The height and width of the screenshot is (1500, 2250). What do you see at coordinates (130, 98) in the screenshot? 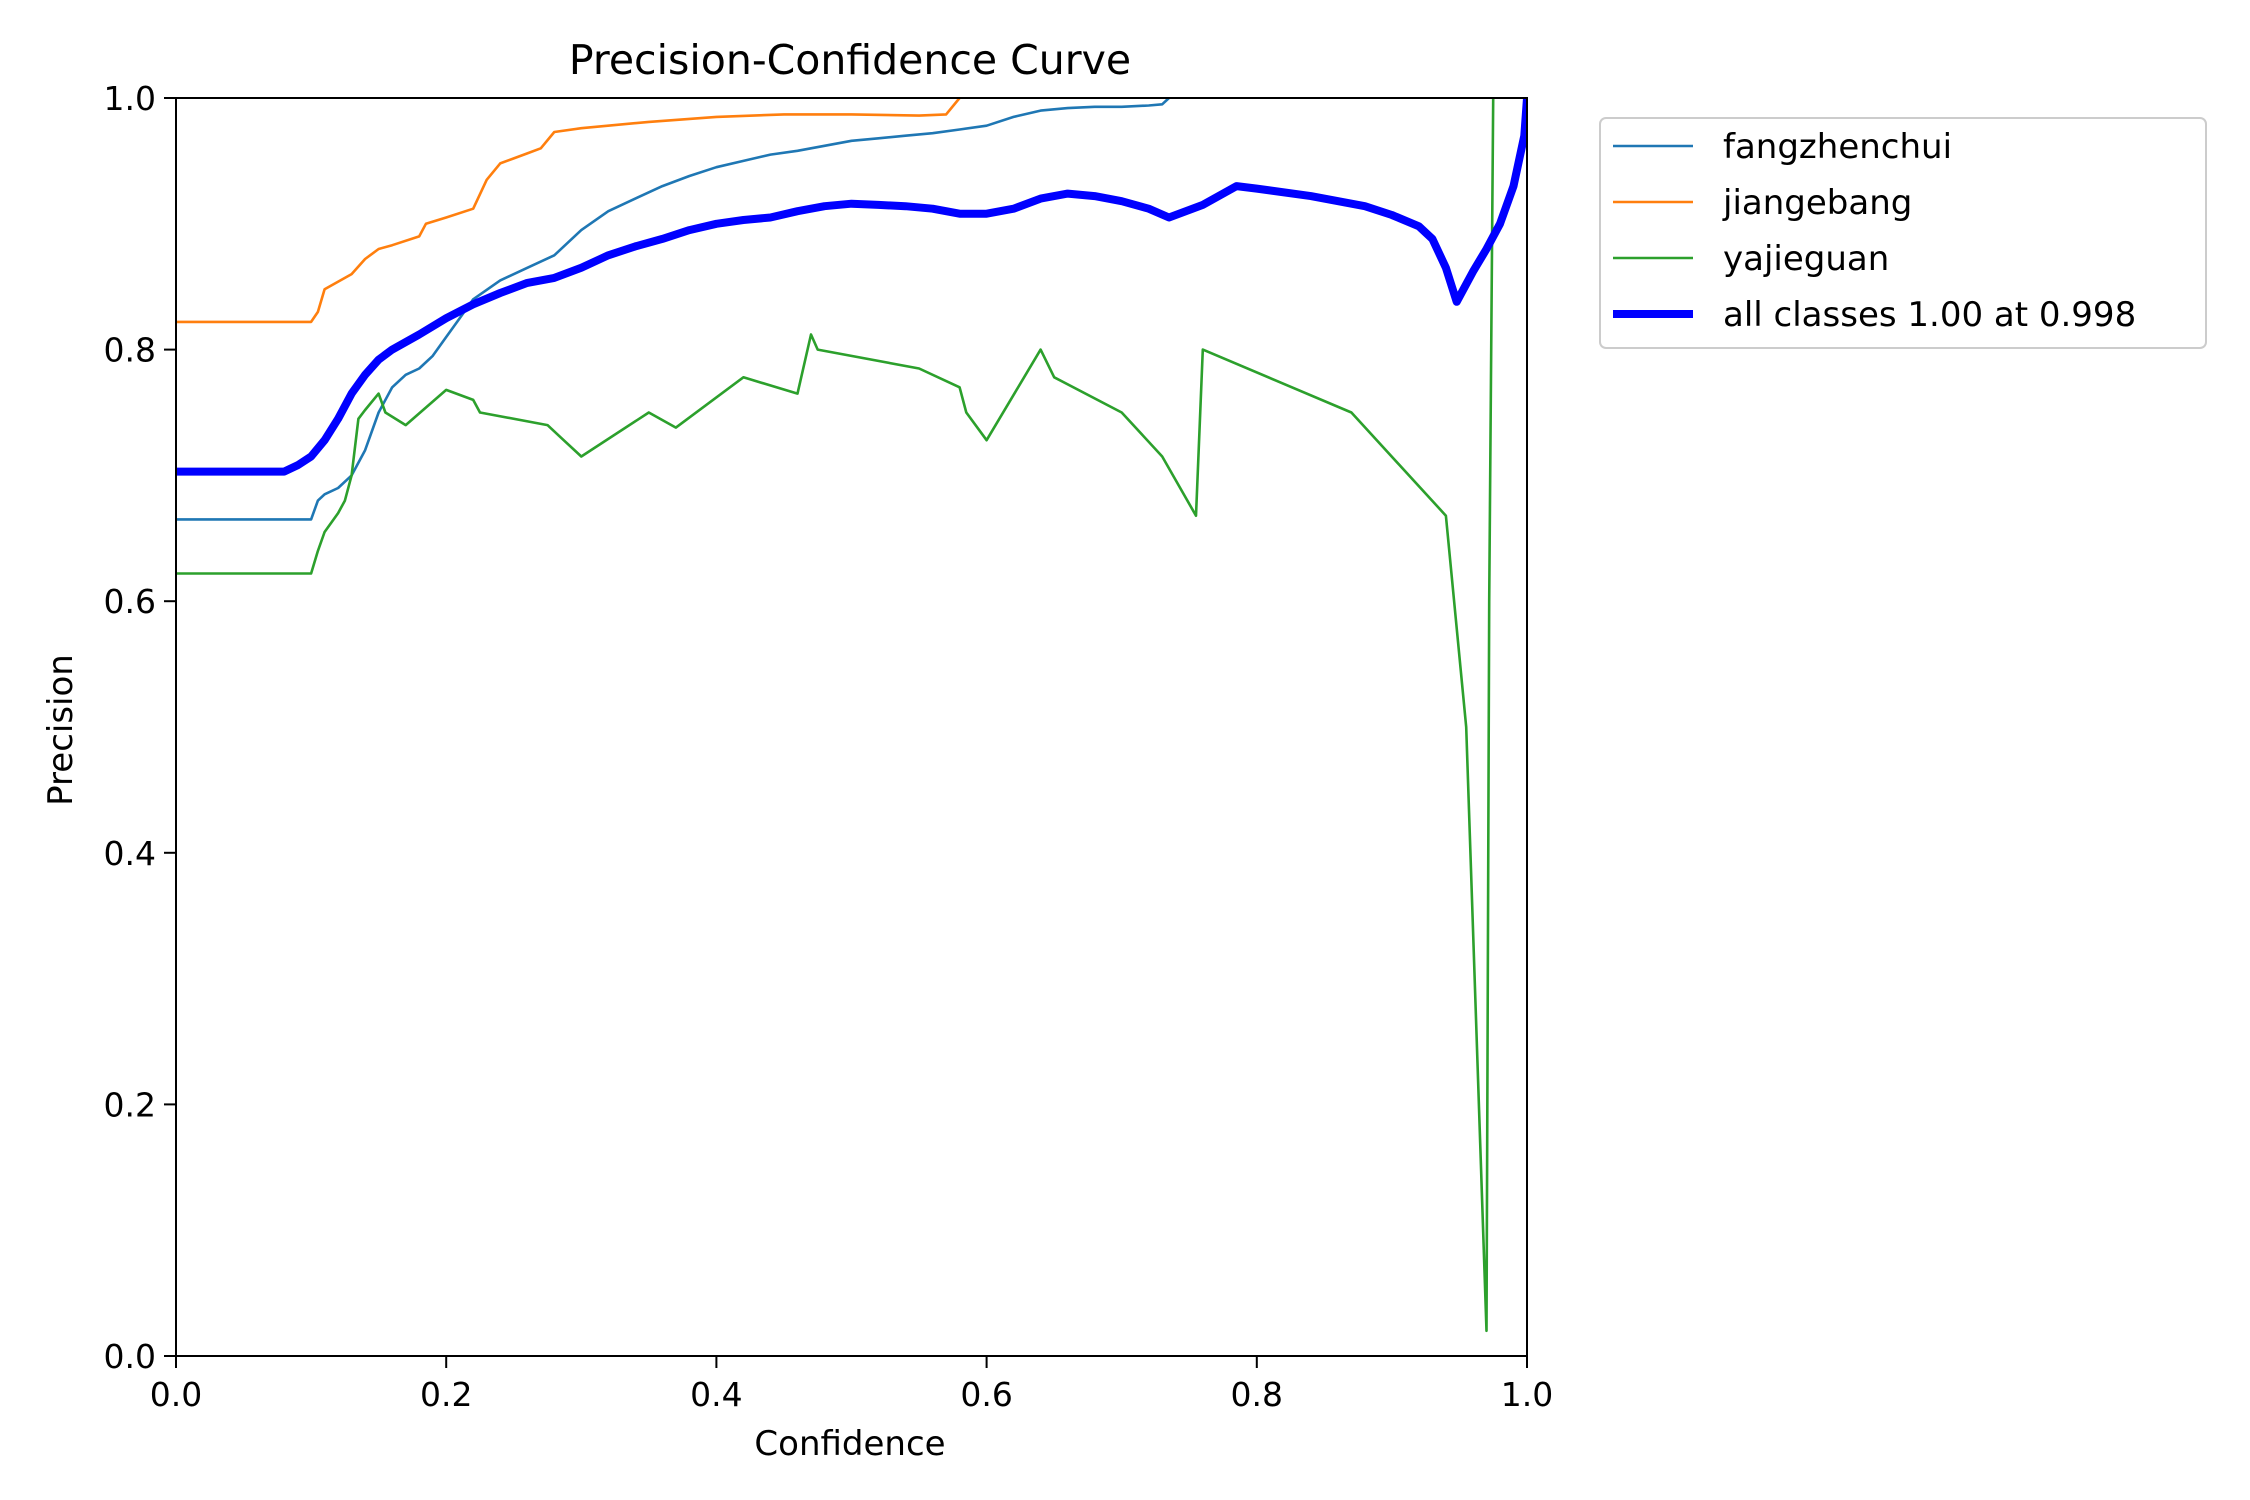
I see `y-tick-label: 1.0` at bounding box center [130, 98].